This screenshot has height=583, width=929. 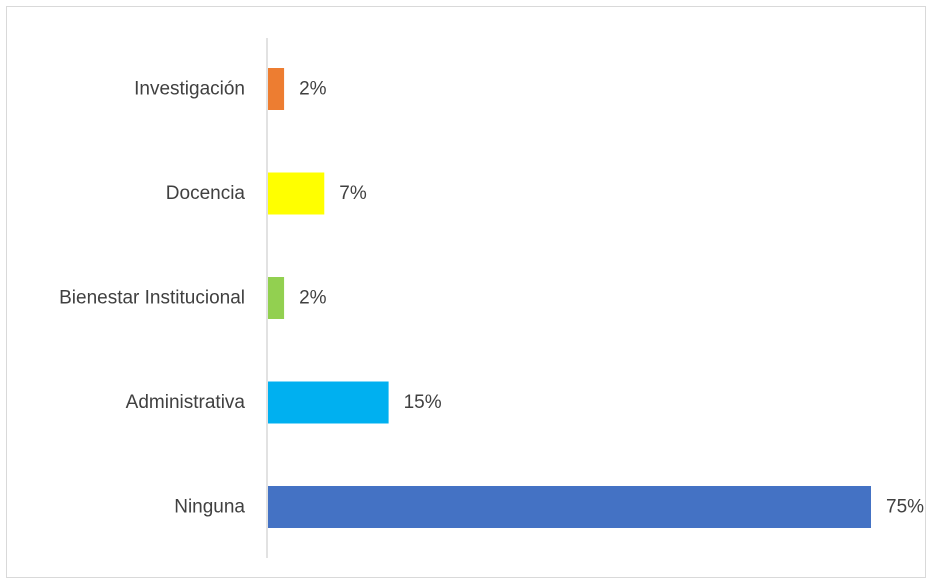 I want to click on bar-ninguna, so click(x=569, y=507).